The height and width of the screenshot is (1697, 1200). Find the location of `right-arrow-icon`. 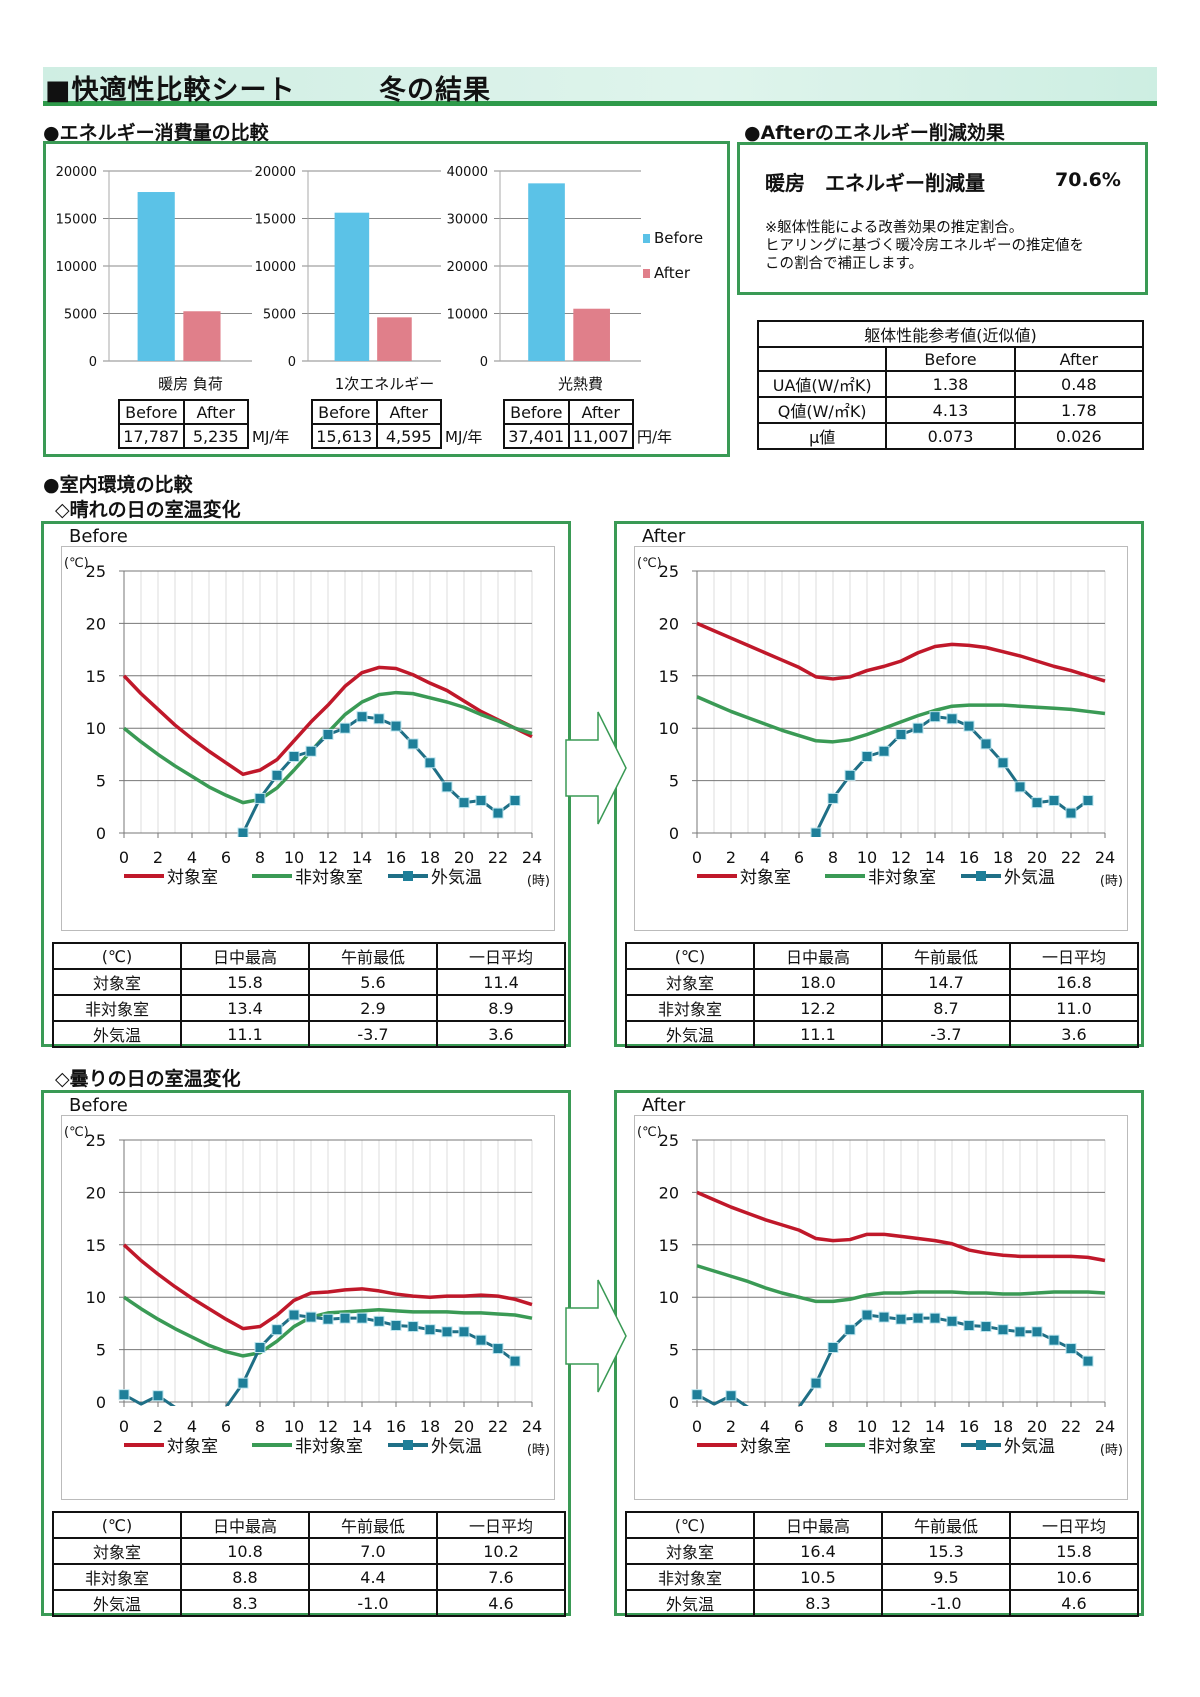

right-arrow-icon is located at coordinates (596, 1336).